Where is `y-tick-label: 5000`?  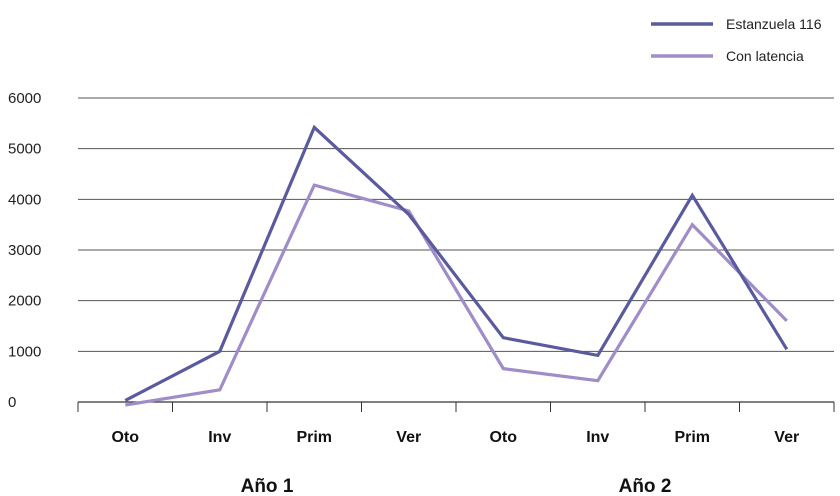
y-tick-label: 5000 is located at coordinates (24, 149).